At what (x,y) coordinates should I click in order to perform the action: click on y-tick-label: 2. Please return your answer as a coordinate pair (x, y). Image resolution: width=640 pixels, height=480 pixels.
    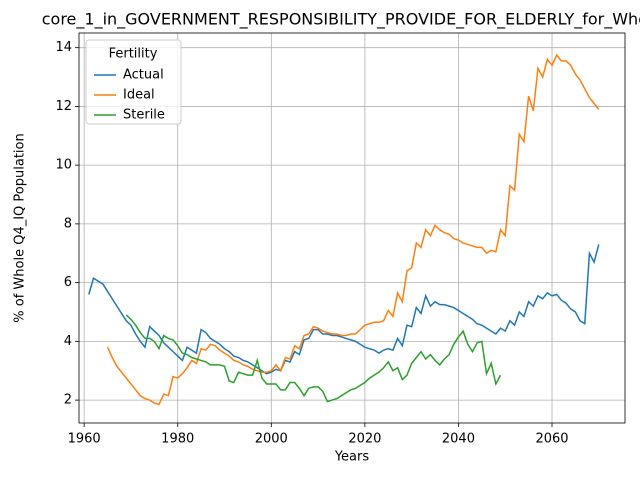
    Looking at the image, I should click on (68, 400).